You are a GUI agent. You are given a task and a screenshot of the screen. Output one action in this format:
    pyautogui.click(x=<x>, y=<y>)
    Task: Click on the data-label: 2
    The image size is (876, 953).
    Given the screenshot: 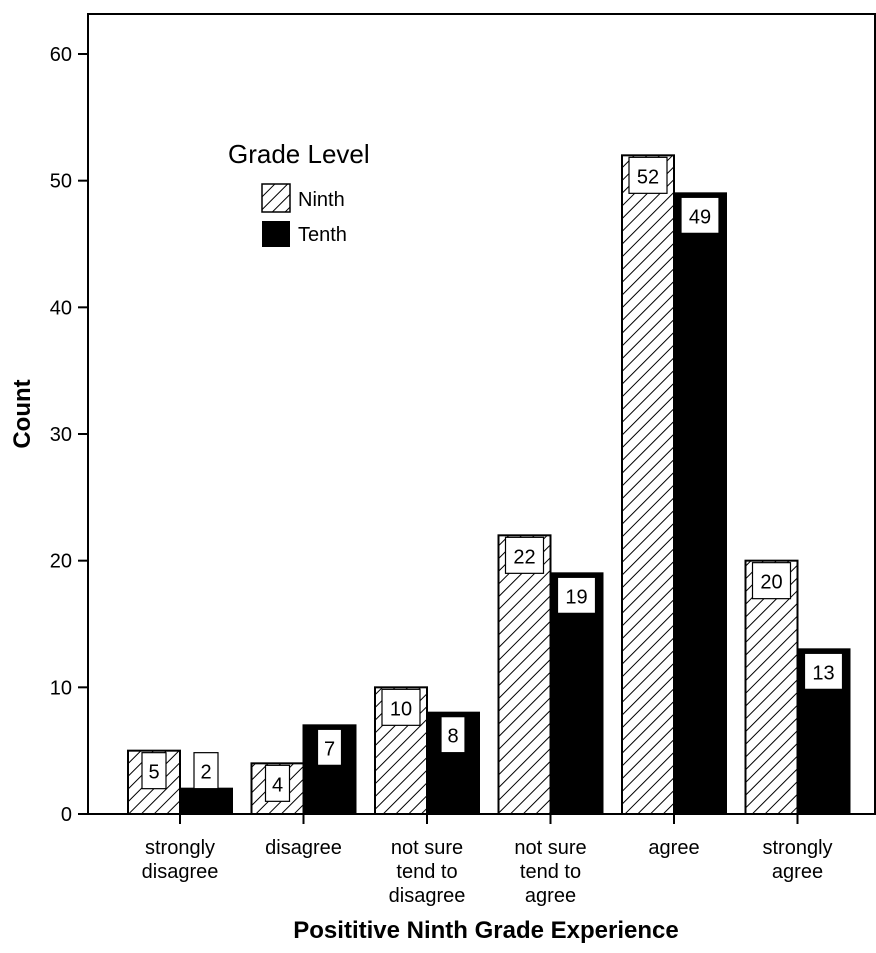 What is the action you would take?
    pyautogui.click(x=205, y=773)
    